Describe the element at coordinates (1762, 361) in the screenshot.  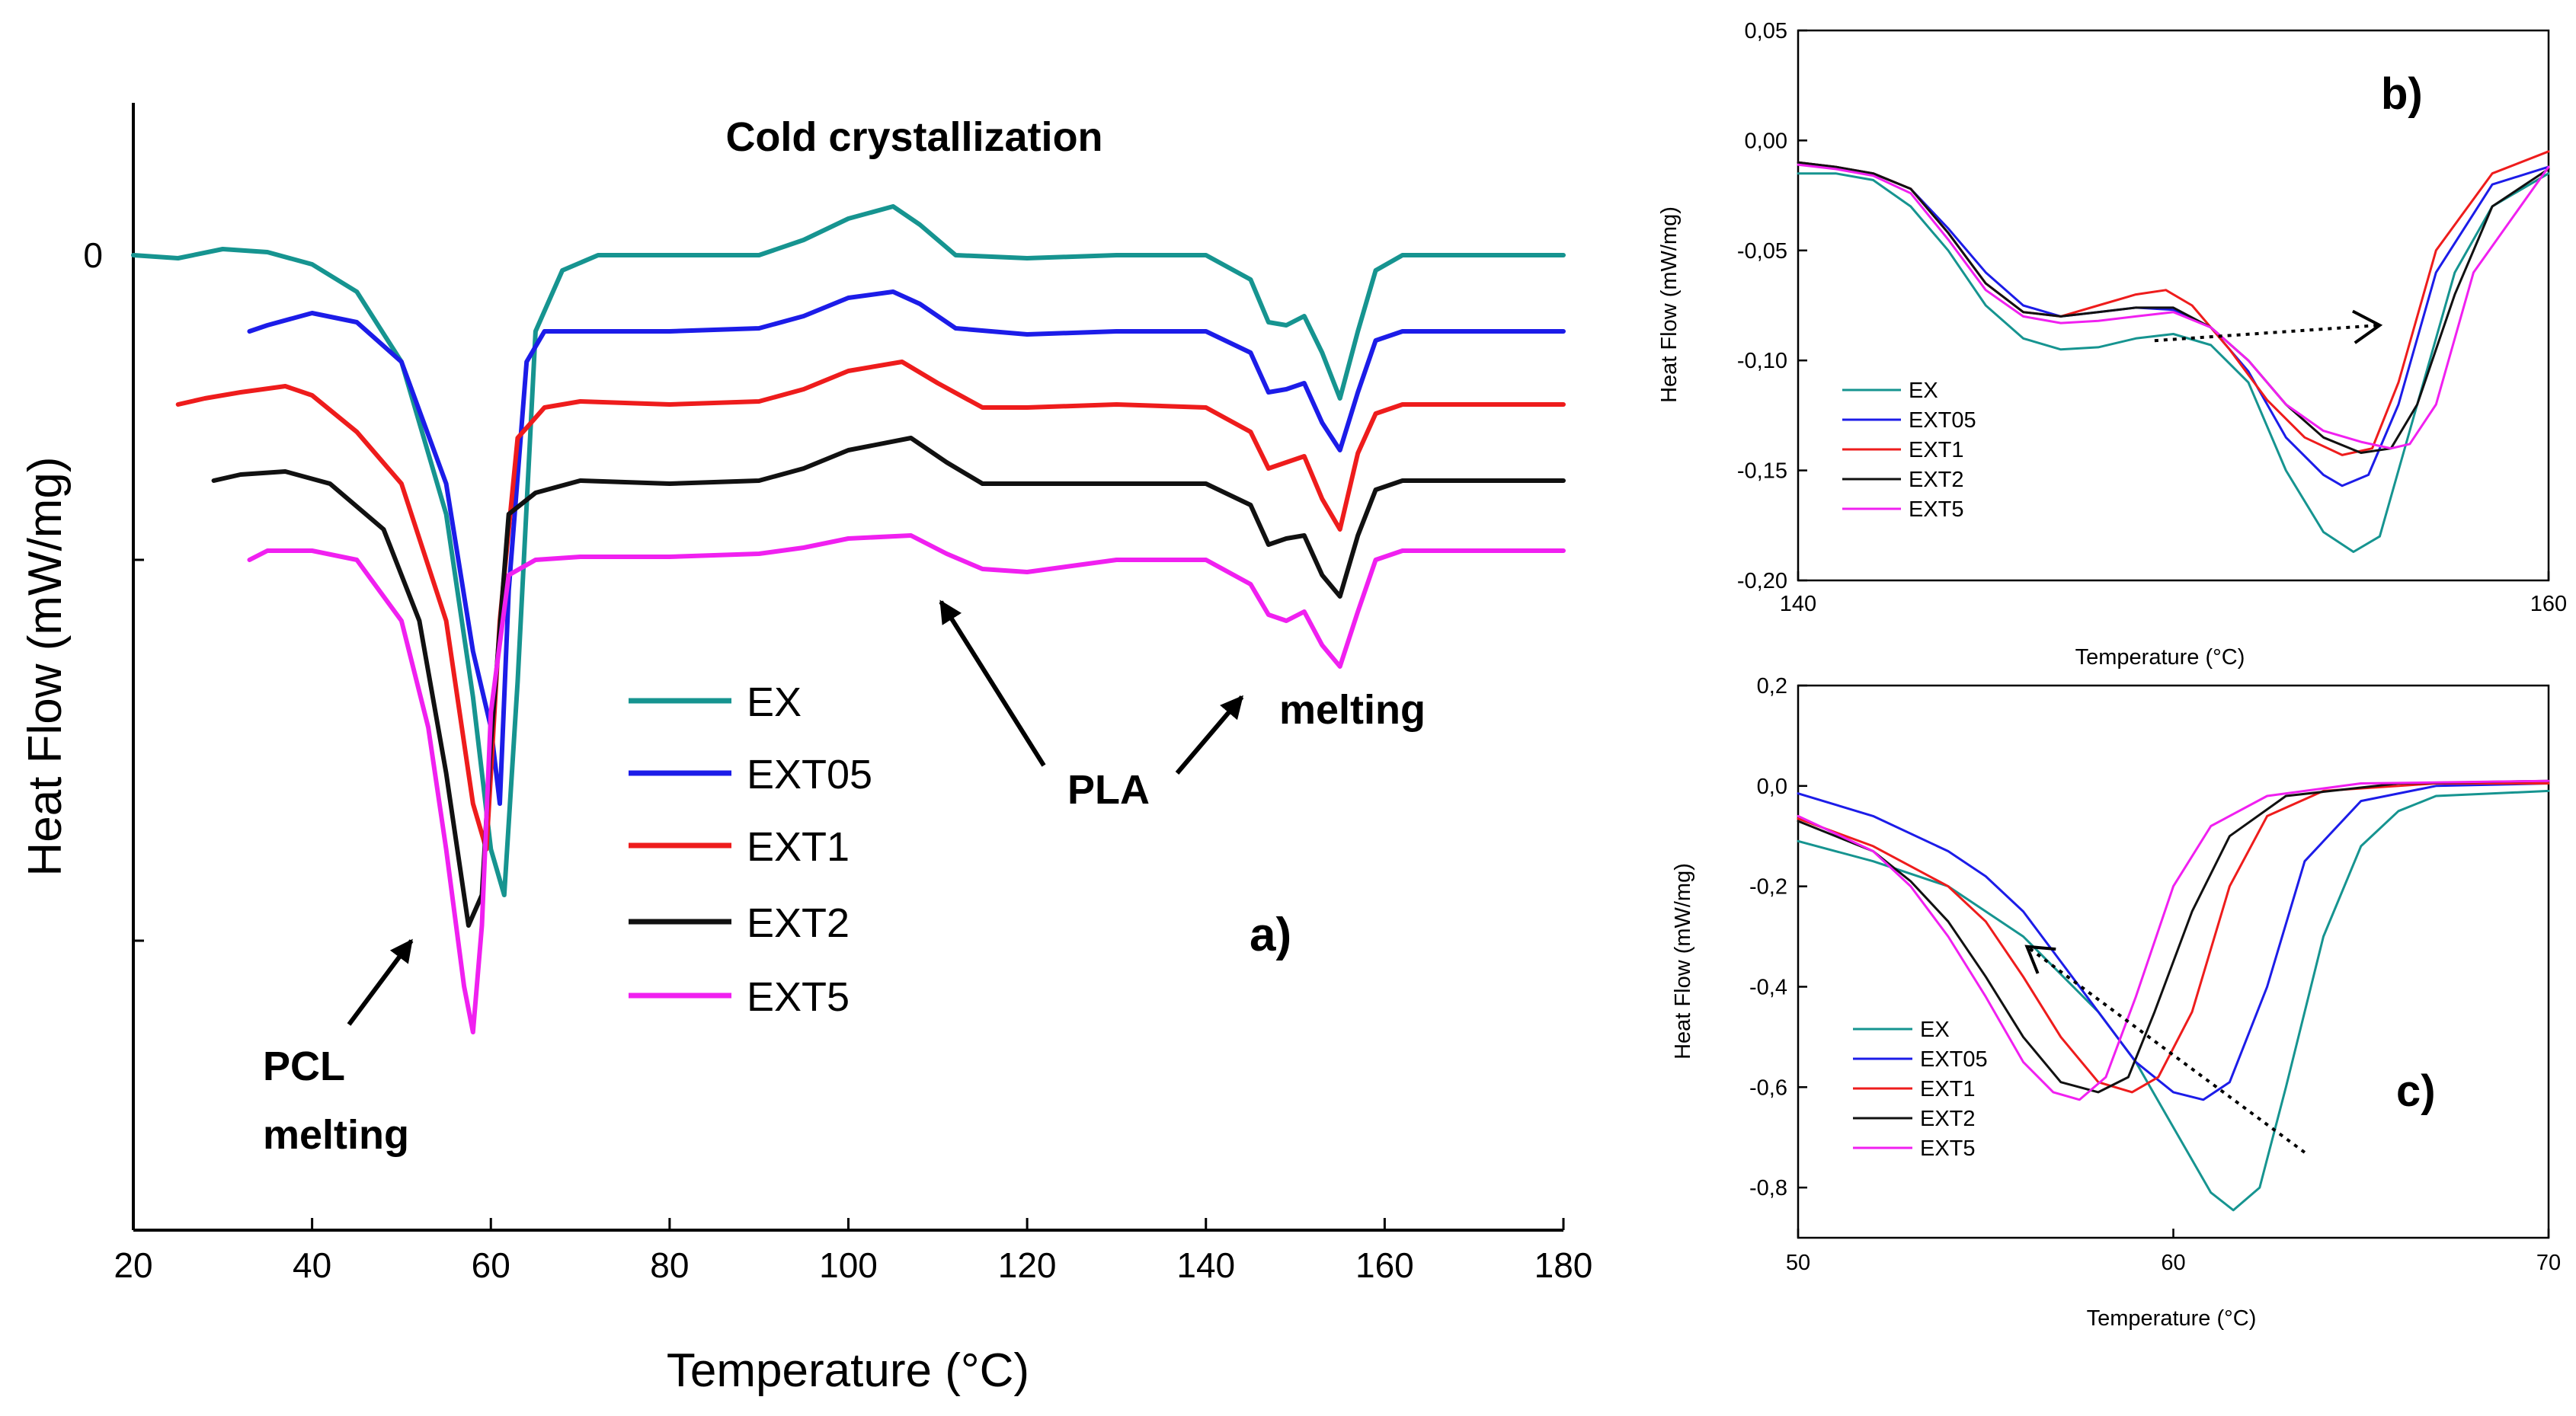
I see `panel-b-y-tick-label: -0,10` at that location.